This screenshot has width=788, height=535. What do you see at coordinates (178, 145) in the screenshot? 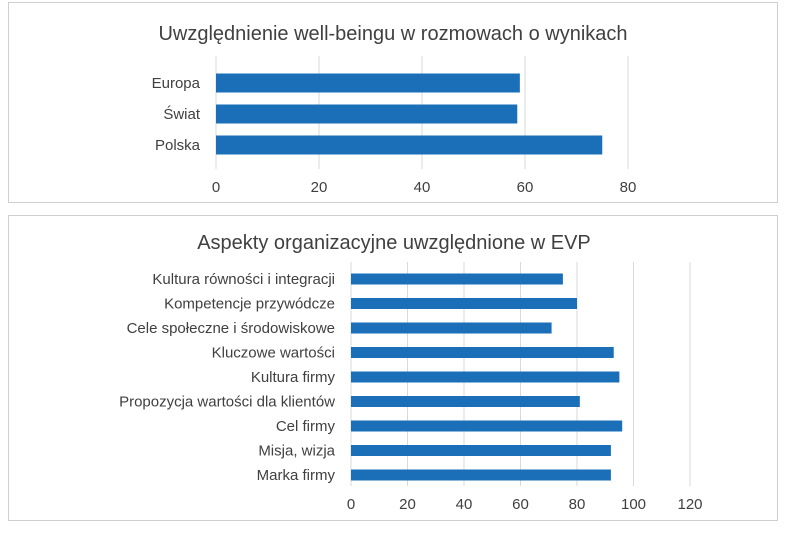
I see `category-label: Polska` at bounding box center [178, 145].